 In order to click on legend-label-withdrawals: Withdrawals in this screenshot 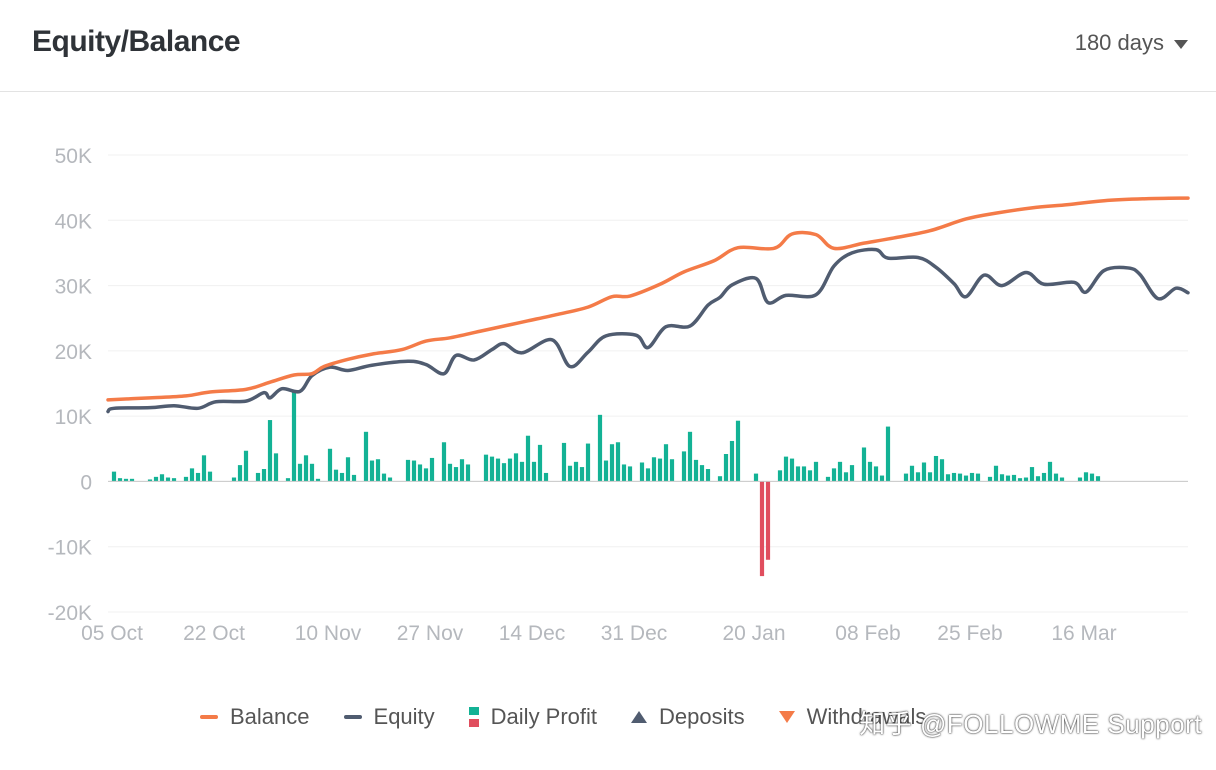, I will do `click(866, 716)`.